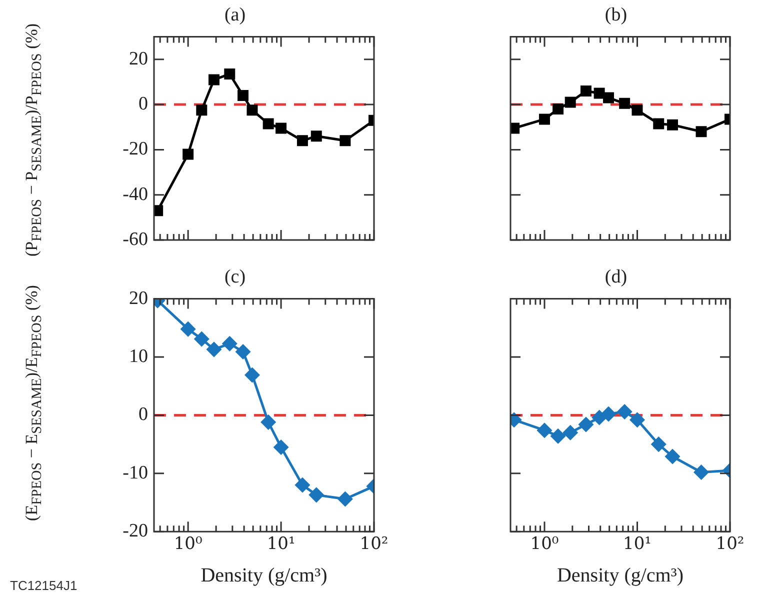 This screenshot has height=604, width=775. What do you see at coordinates (138, 356) in the screenshot?
I see `y-tick-label: 10` at bounding box center [138, 356].